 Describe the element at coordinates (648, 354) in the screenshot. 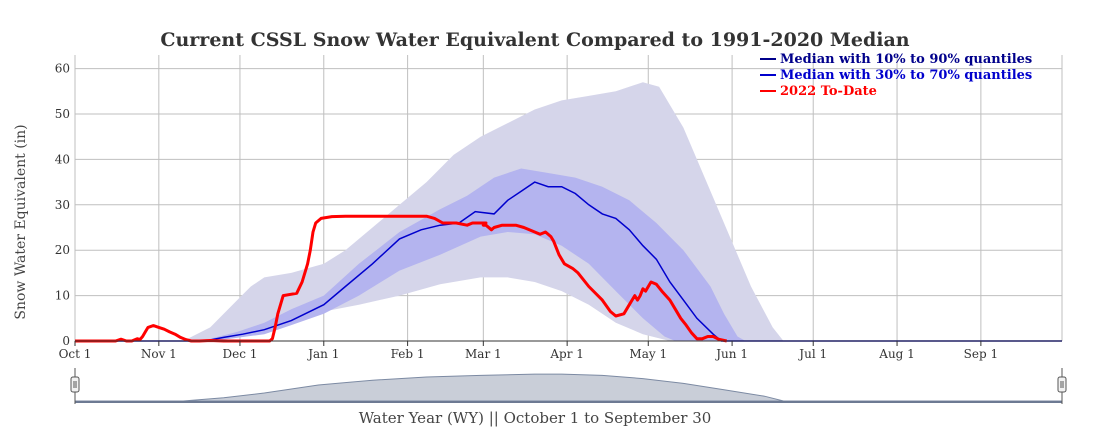

I see `x-tick-label: May 1` at that location.